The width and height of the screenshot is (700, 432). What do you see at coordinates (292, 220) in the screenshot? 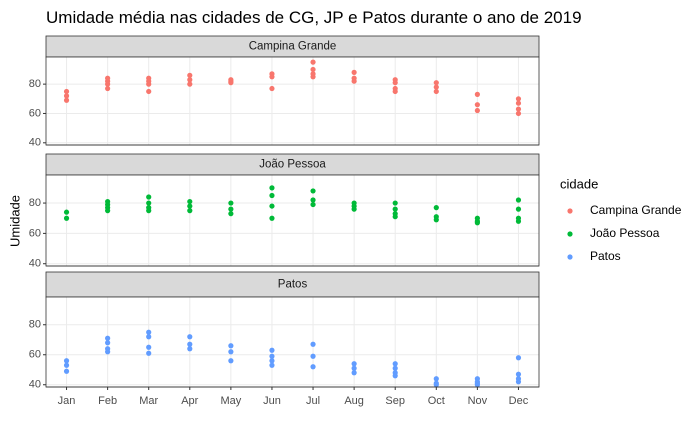
I see `panel` at bounding box center [292, 220].